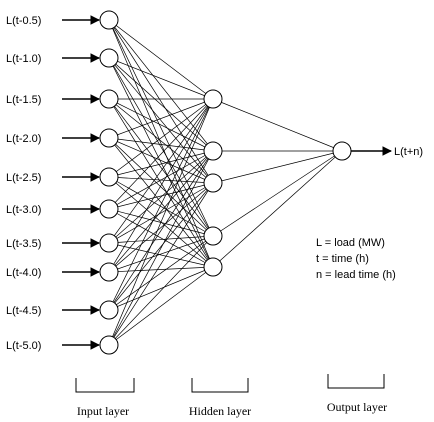 The height and width of the screenshot is (422, 434). What do you see at coordinates (23, 244) in the screenshot?
I see `input-label: L(t-3.5)` at bounding box center [23, 244].